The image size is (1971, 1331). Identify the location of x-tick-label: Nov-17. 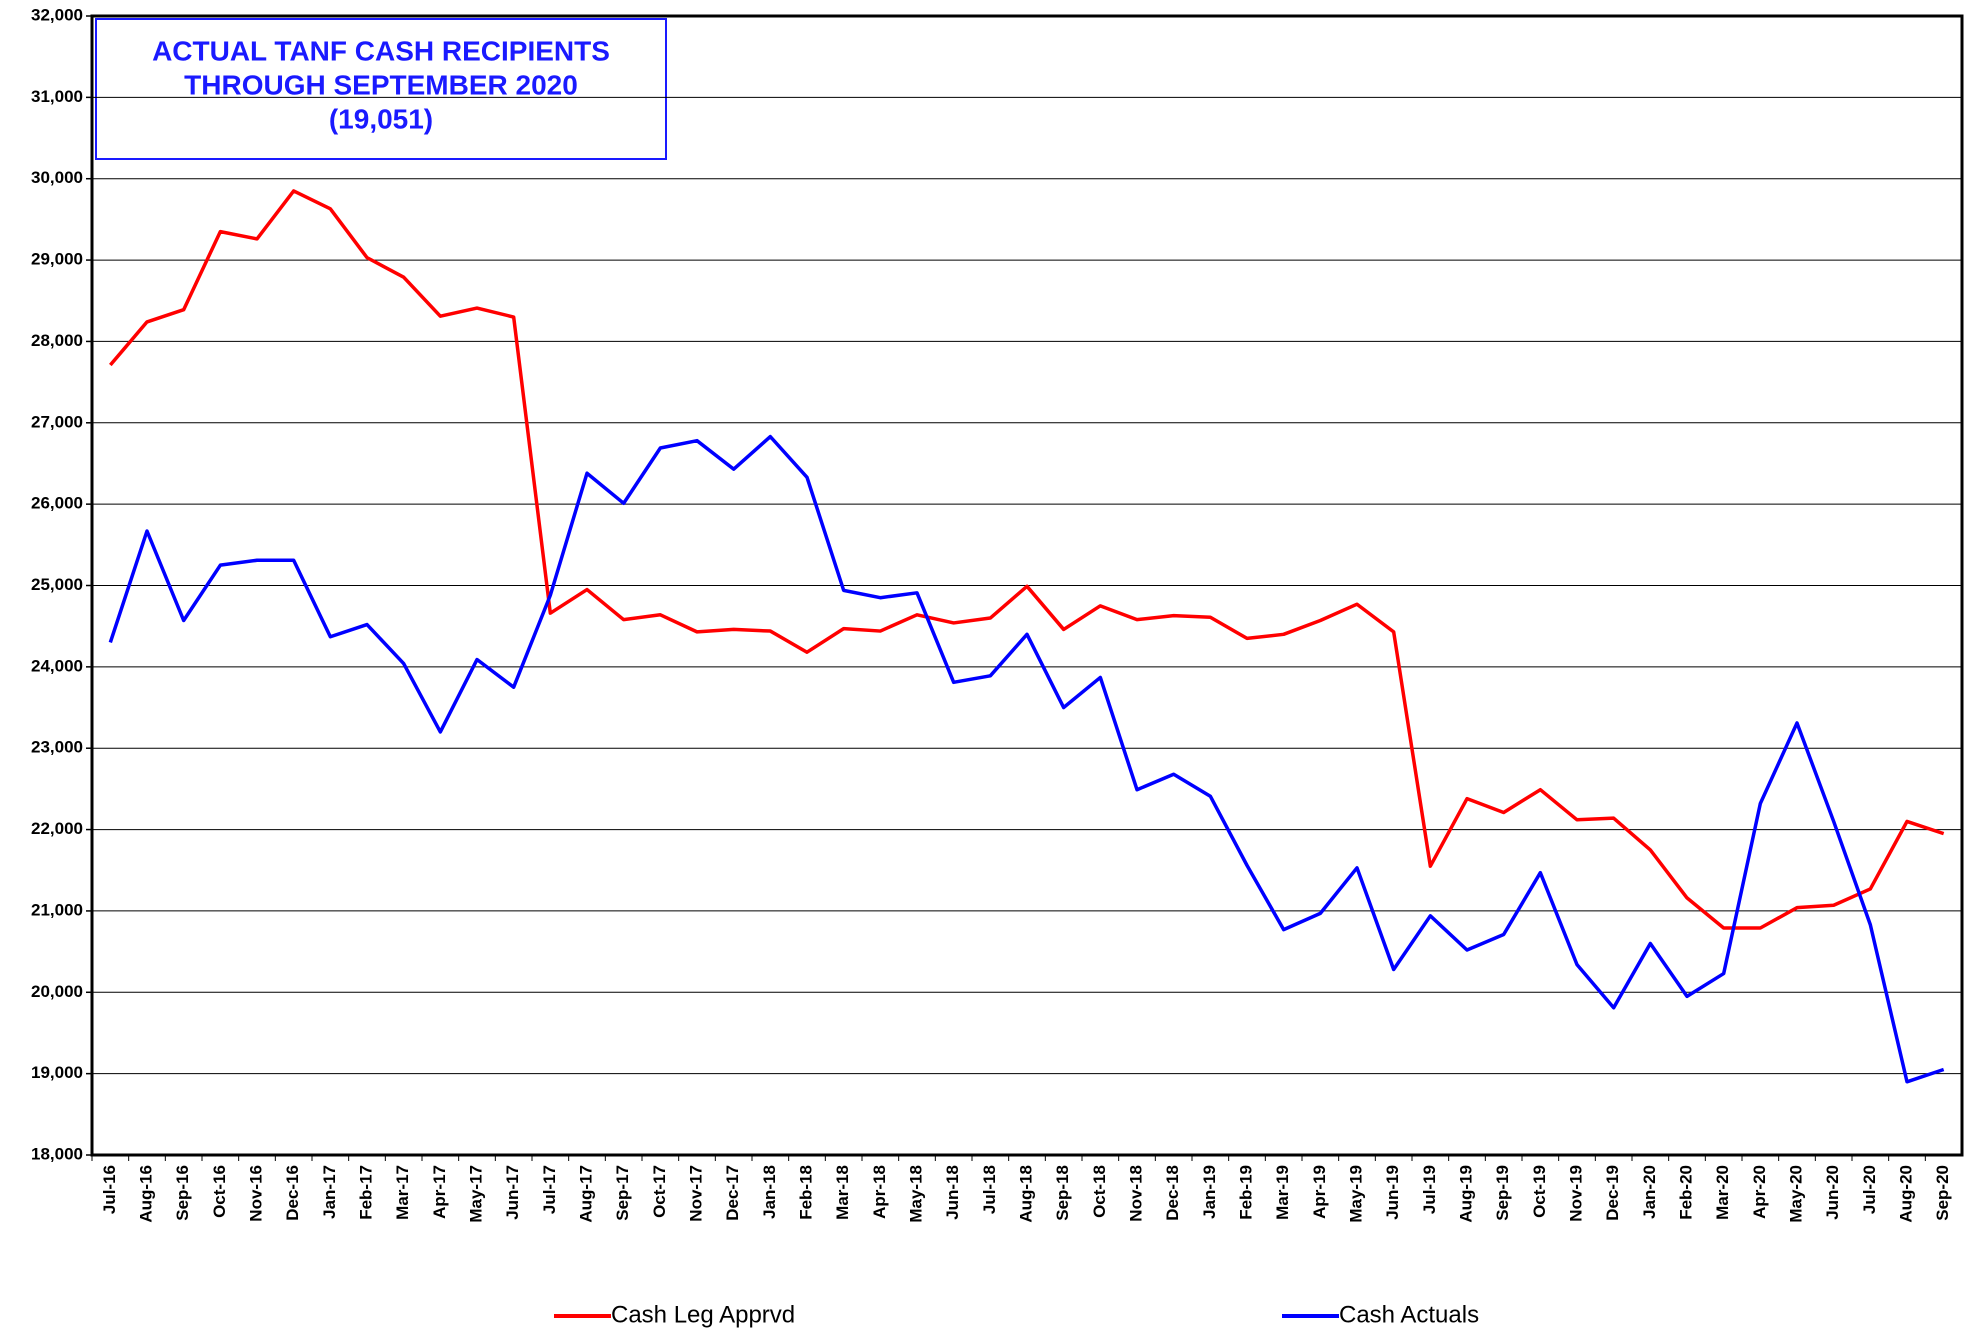
(695, 1193).